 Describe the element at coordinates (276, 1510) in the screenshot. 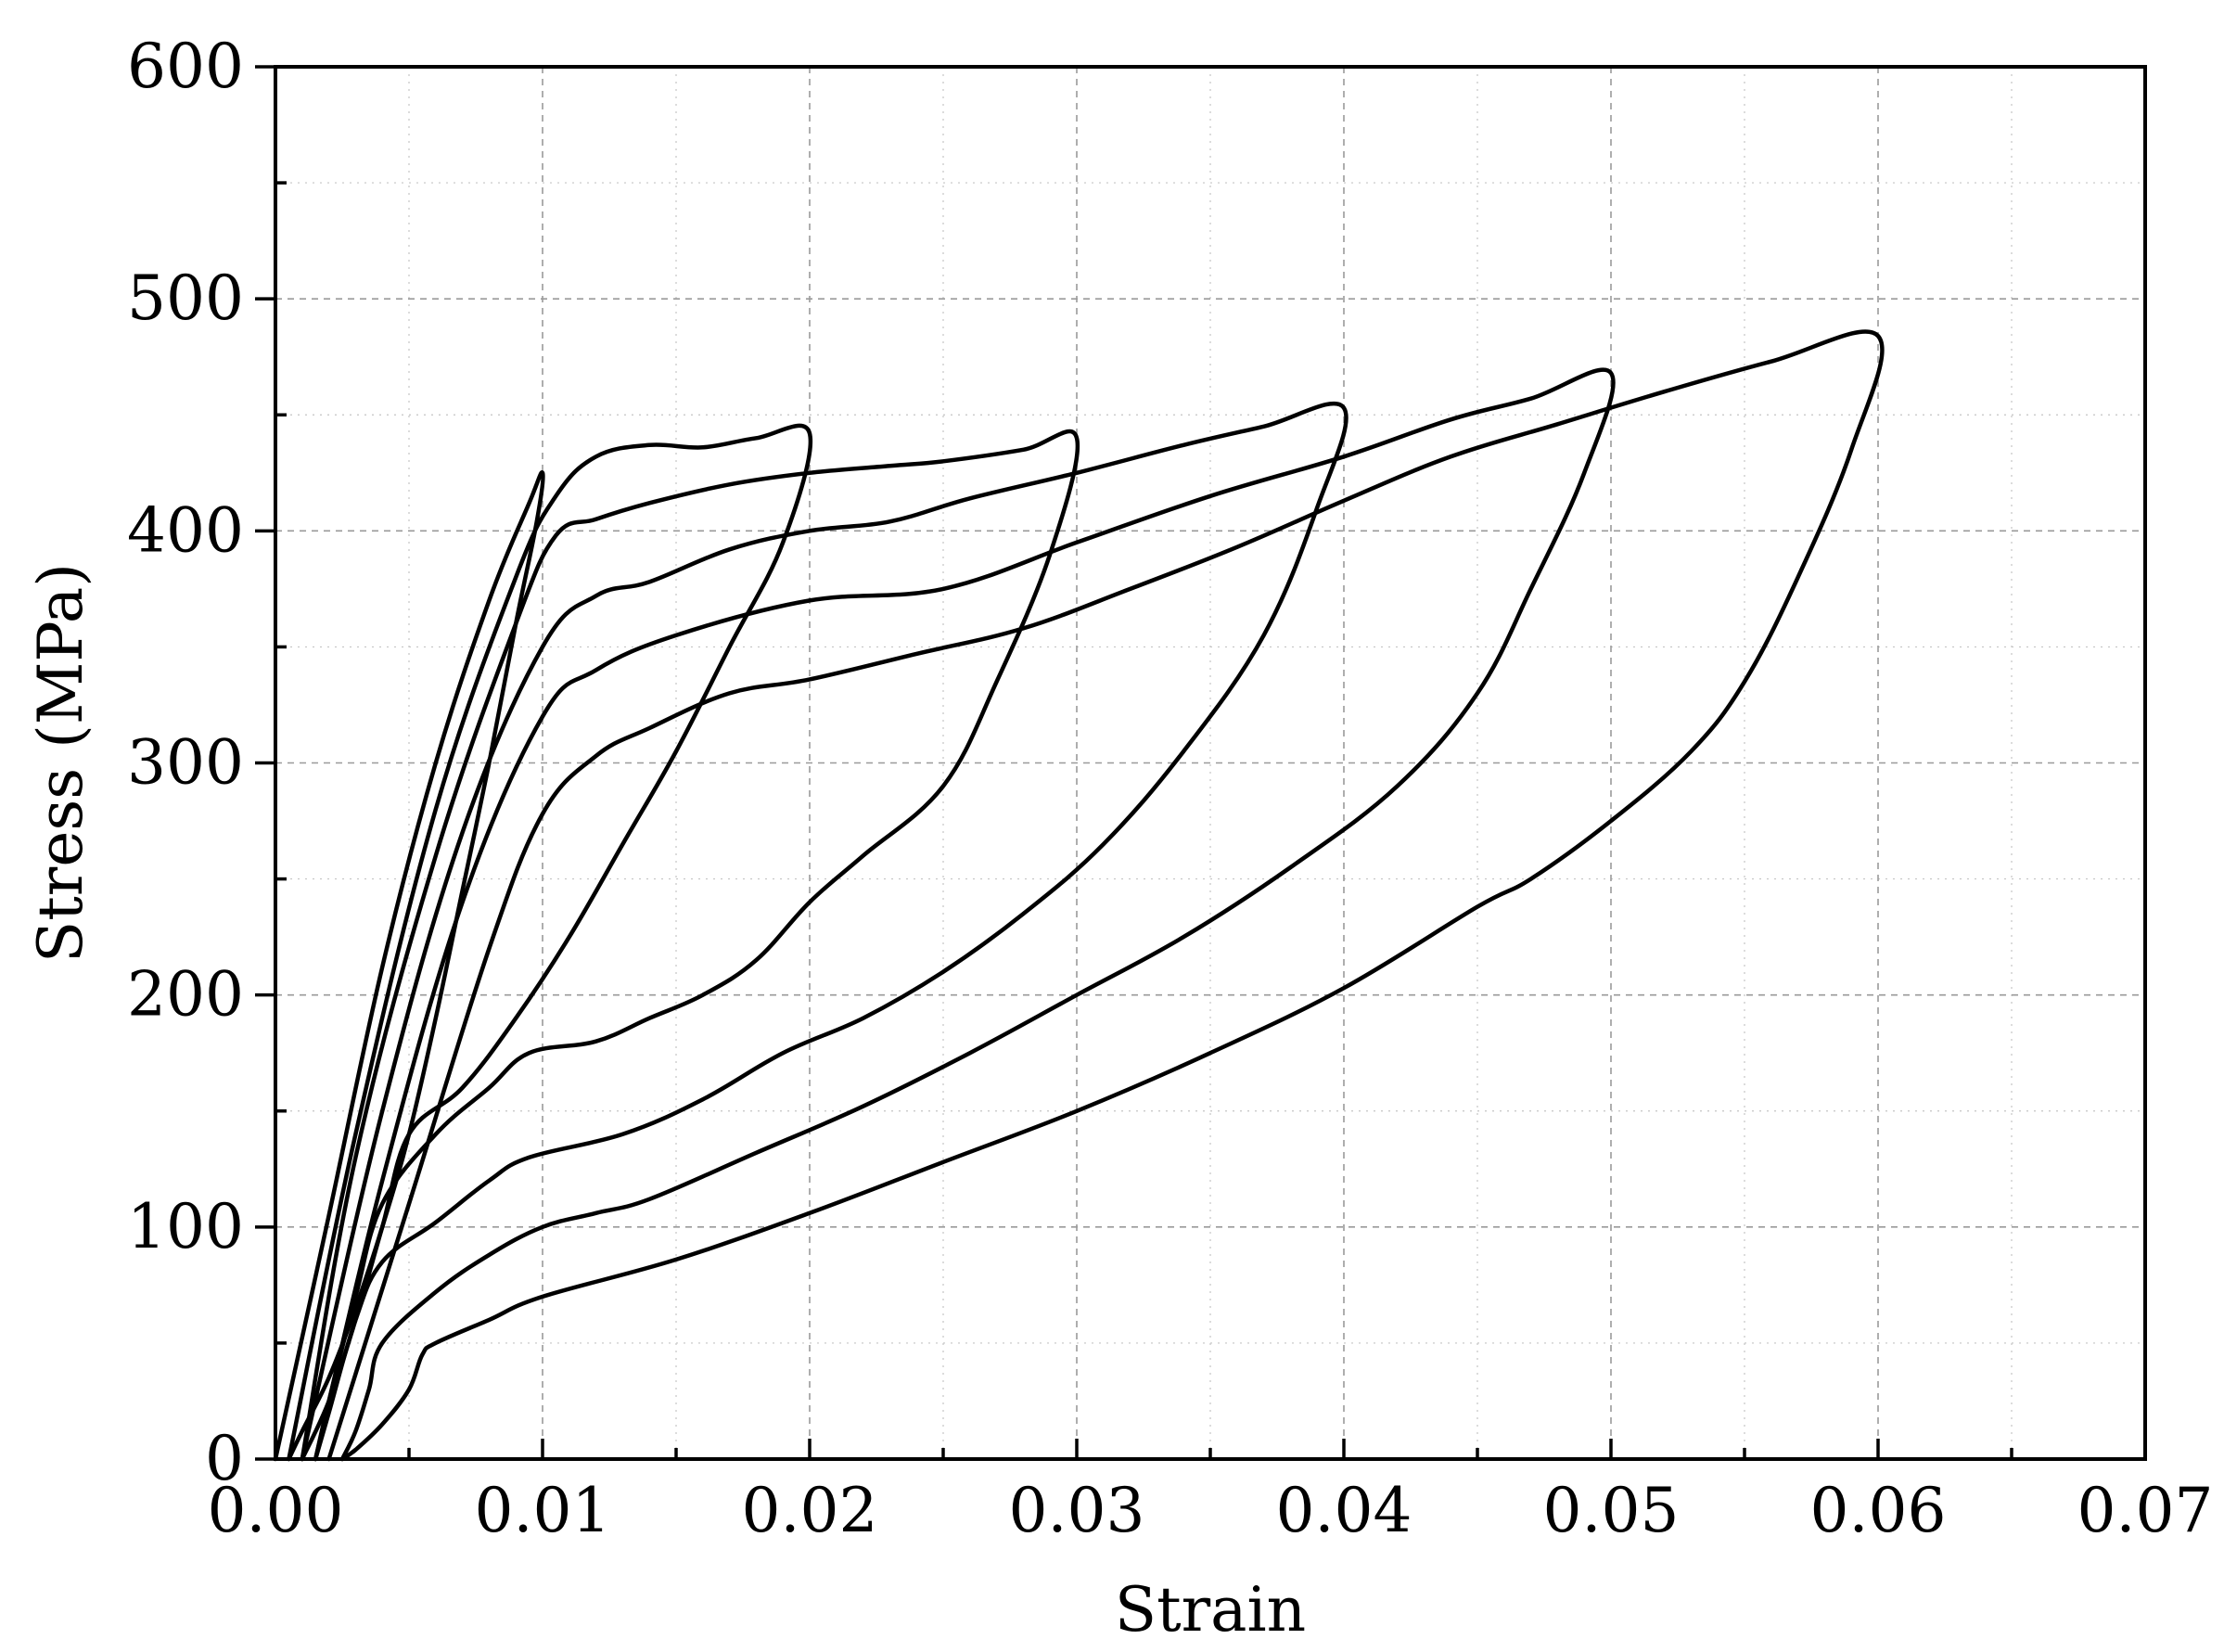

I see `x-tick-label: 0.00` at that location.